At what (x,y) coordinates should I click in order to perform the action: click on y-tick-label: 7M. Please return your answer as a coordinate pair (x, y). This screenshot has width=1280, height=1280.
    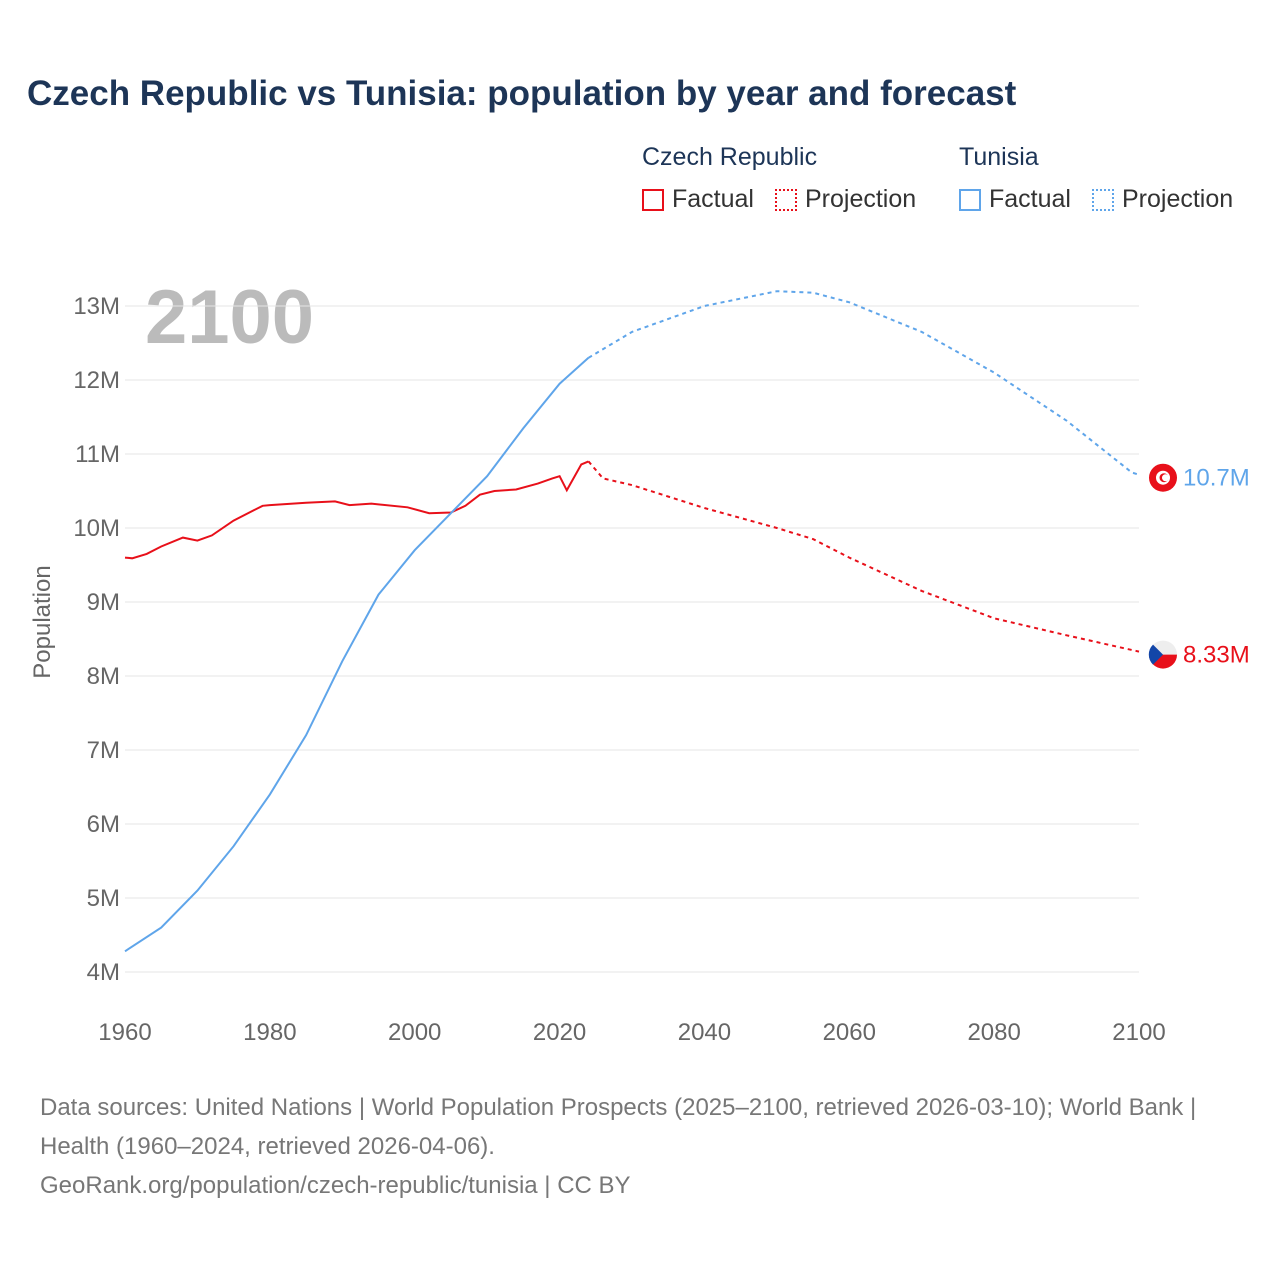
    Looking at the image, I should click on (103, 750).